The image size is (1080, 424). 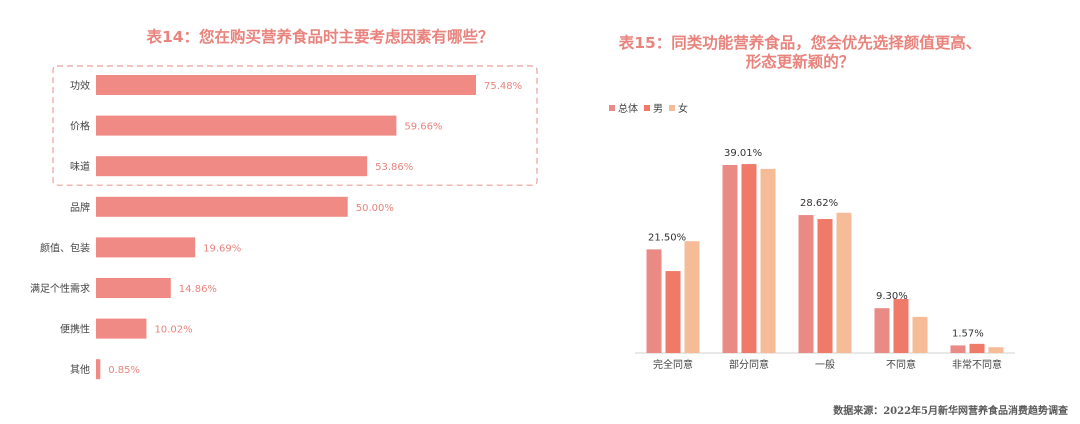 What do you see at coordinates (667, 237) in the screenshot?
I see `value-label: 21.50%` at bounding box center [667, 237].